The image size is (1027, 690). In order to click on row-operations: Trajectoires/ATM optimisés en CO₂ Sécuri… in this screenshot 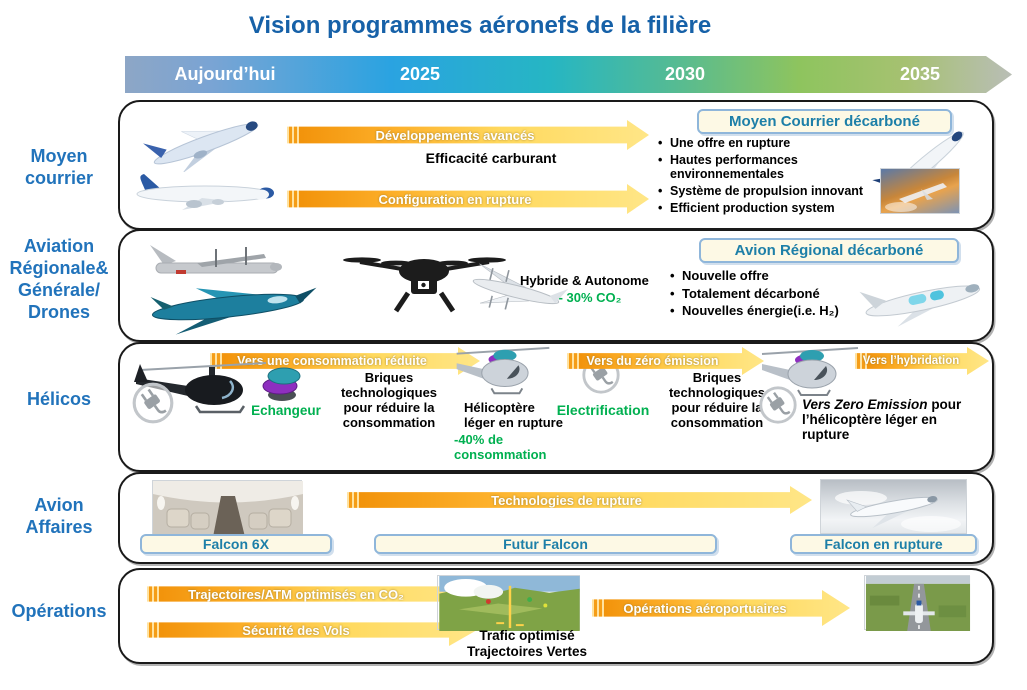, I will do `click(556, 616)`.